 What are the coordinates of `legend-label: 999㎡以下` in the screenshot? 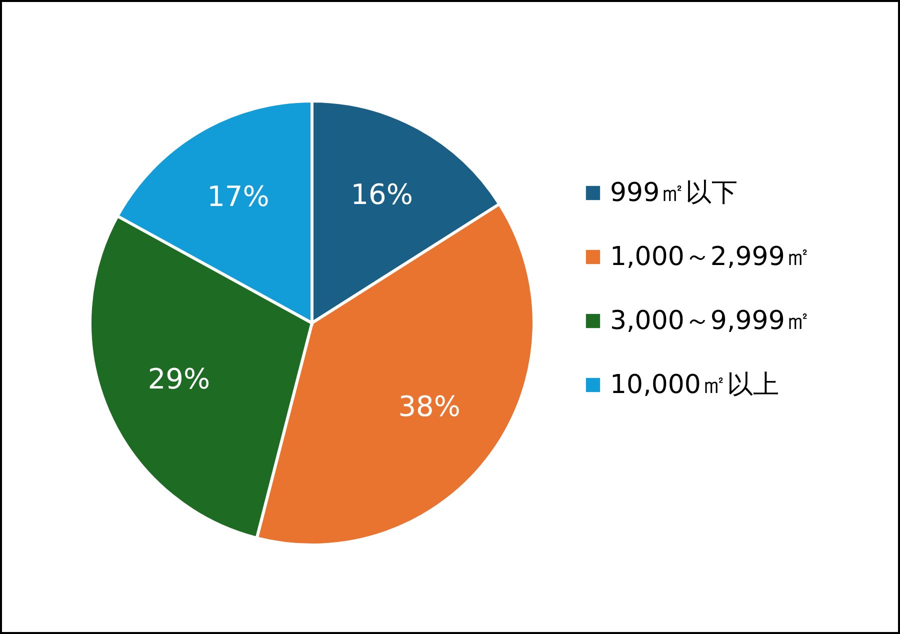 It's located at (674, 193).